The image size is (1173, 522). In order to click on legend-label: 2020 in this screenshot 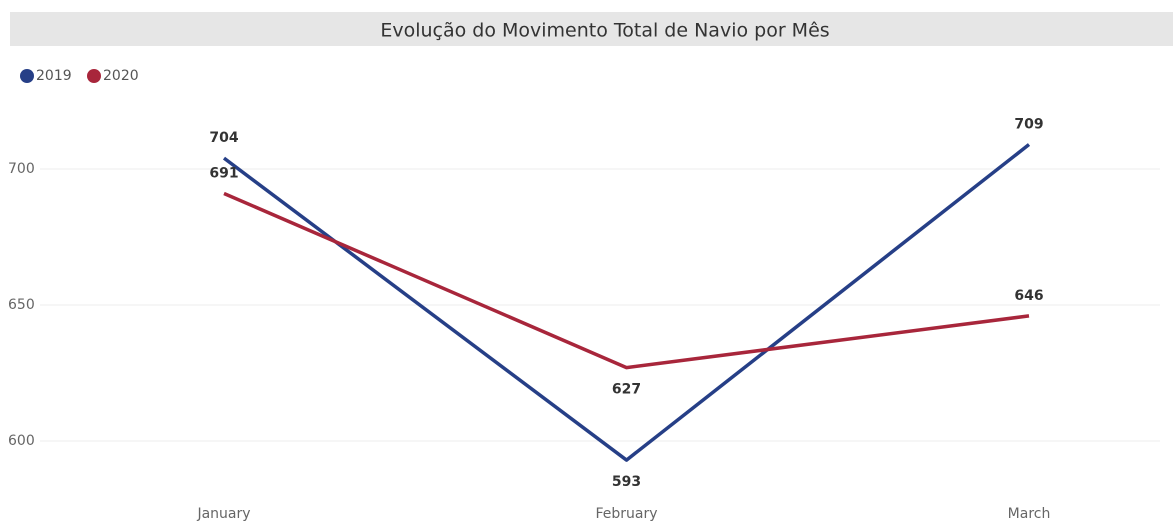, I will do `click(121, 76)`.